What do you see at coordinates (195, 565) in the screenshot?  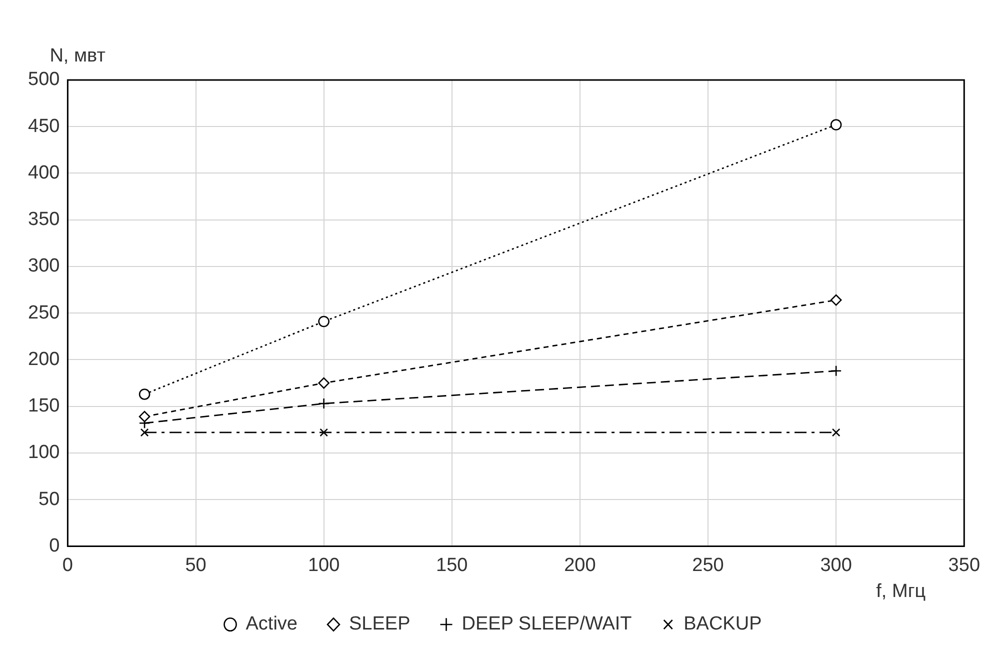 I see `x-tick-label: 50` at bounding box center [195, 565].